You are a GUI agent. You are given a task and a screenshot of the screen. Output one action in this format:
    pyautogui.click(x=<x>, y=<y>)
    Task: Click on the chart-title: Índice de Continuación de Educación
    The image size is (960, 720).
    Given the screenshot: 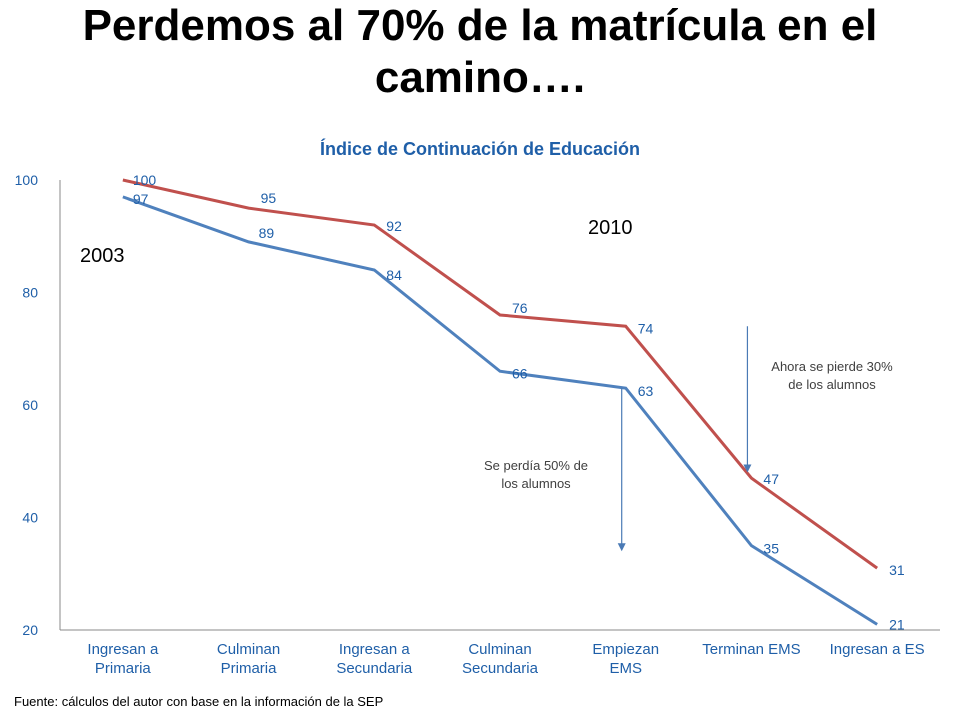 What is the action you would take?
    pyautogui.click(x=480, y=148)
    